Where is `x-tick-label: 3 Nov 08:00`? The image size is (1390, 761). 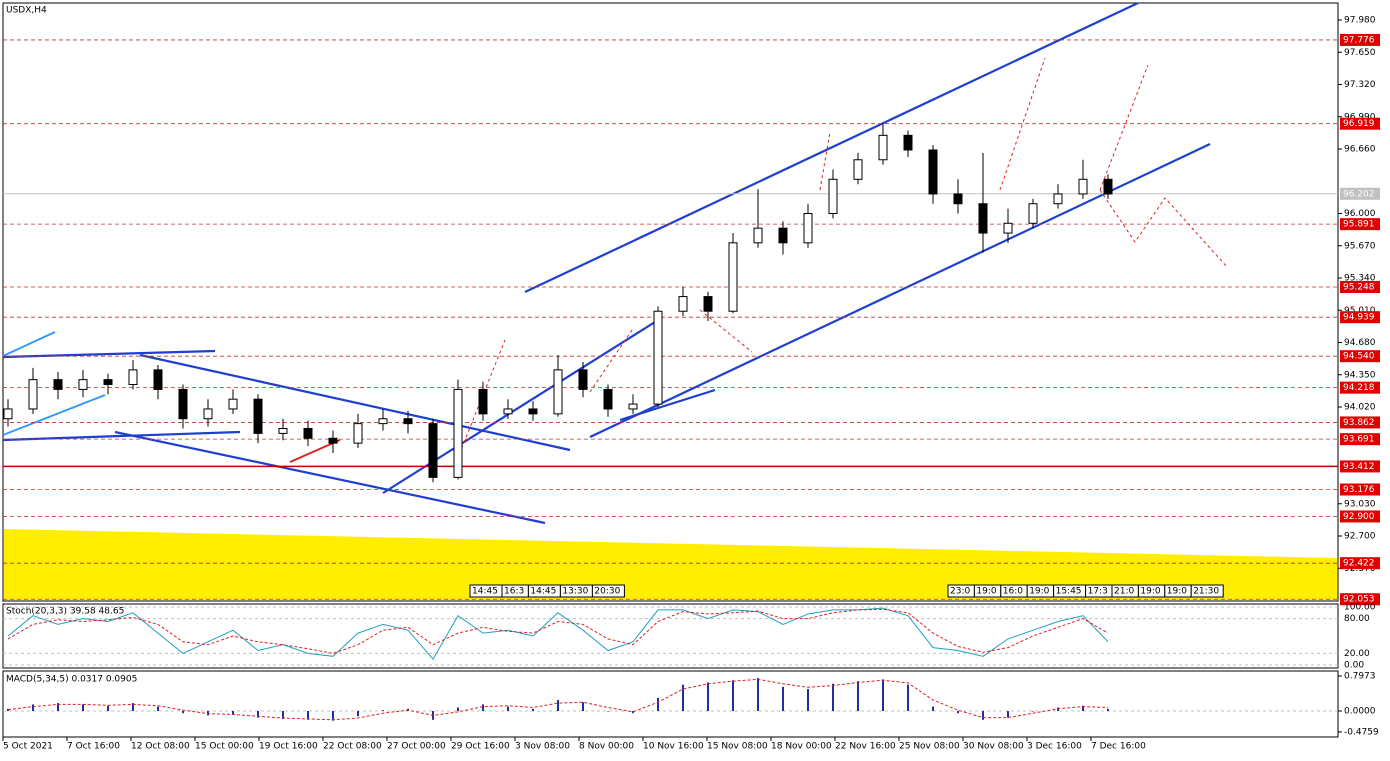 x-tick-label: 3 Nov 08:00 is located at coordinates (542, 747).